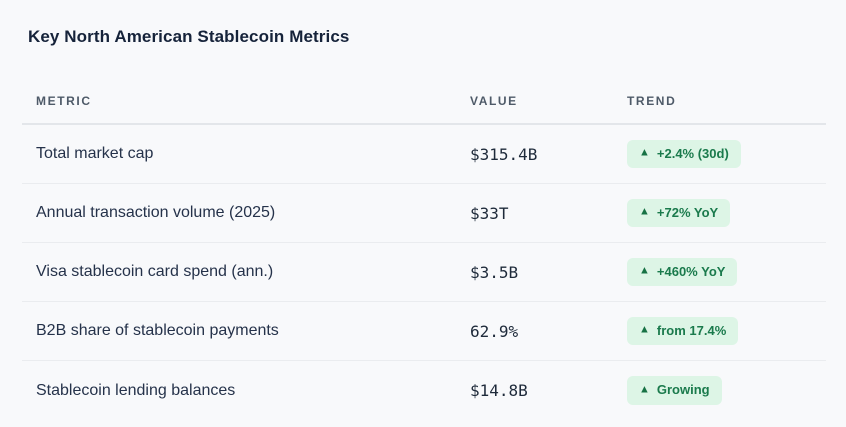 Image resolution: width=846 pixels, height=427 pixels. What do you see at coordinates (424, 101) in the screenshot?
I see `table-header-row: METRIC VALUE TREND` at bounding box center [424, 101].